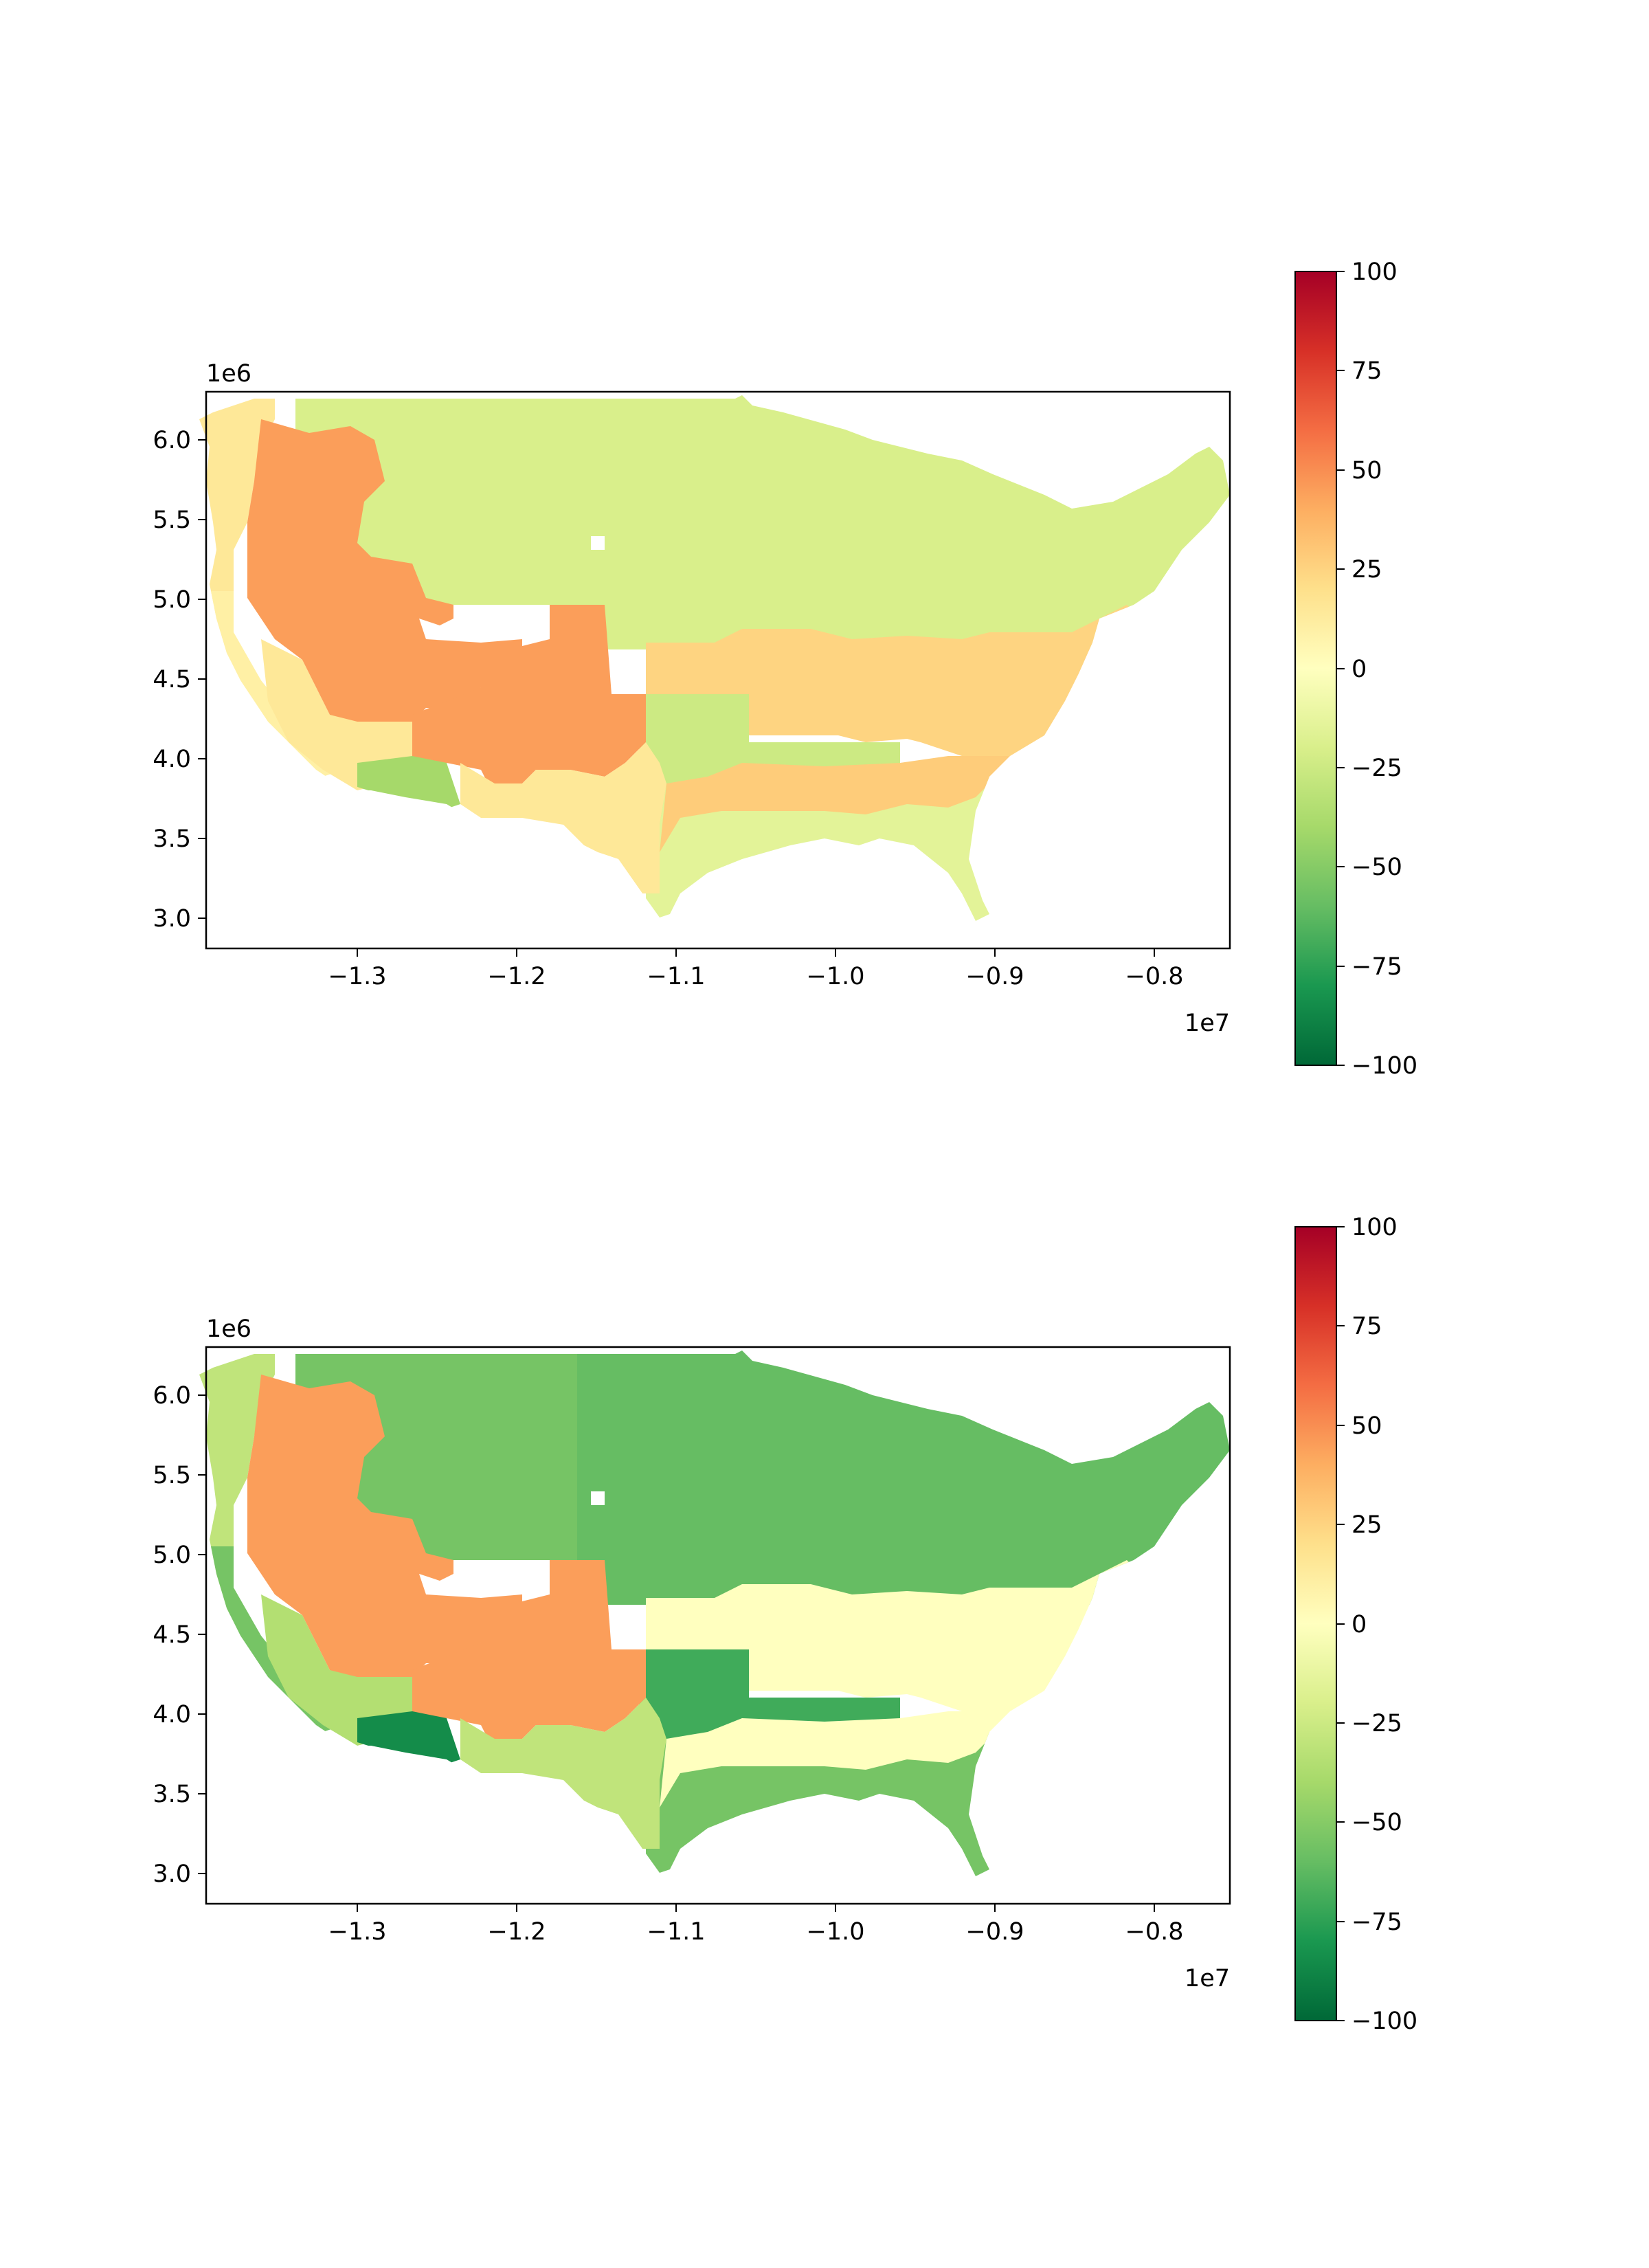 The width and height of the screenshot is (1649, 2268). What do you see at coordinates (1376, 1822) in the screenshot?
I see `colorbar-tick-label: −50` at bounding box center [1376, 1822].